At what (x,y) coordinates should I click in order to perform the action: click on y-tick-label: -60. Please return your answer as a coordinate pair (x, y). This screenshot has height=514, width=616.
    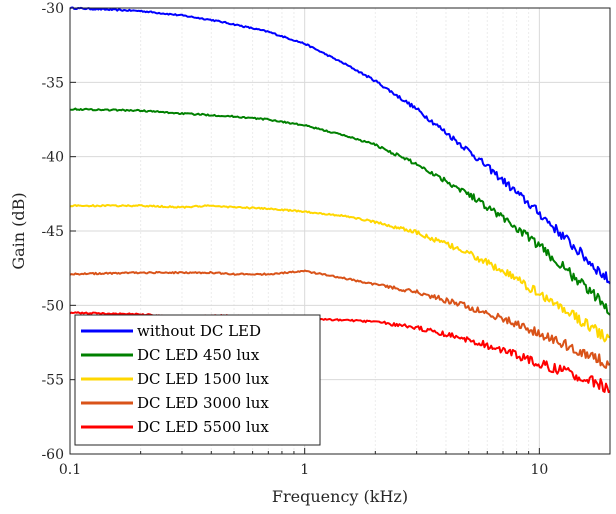
    Looking at the image, I should click on (52, 455).